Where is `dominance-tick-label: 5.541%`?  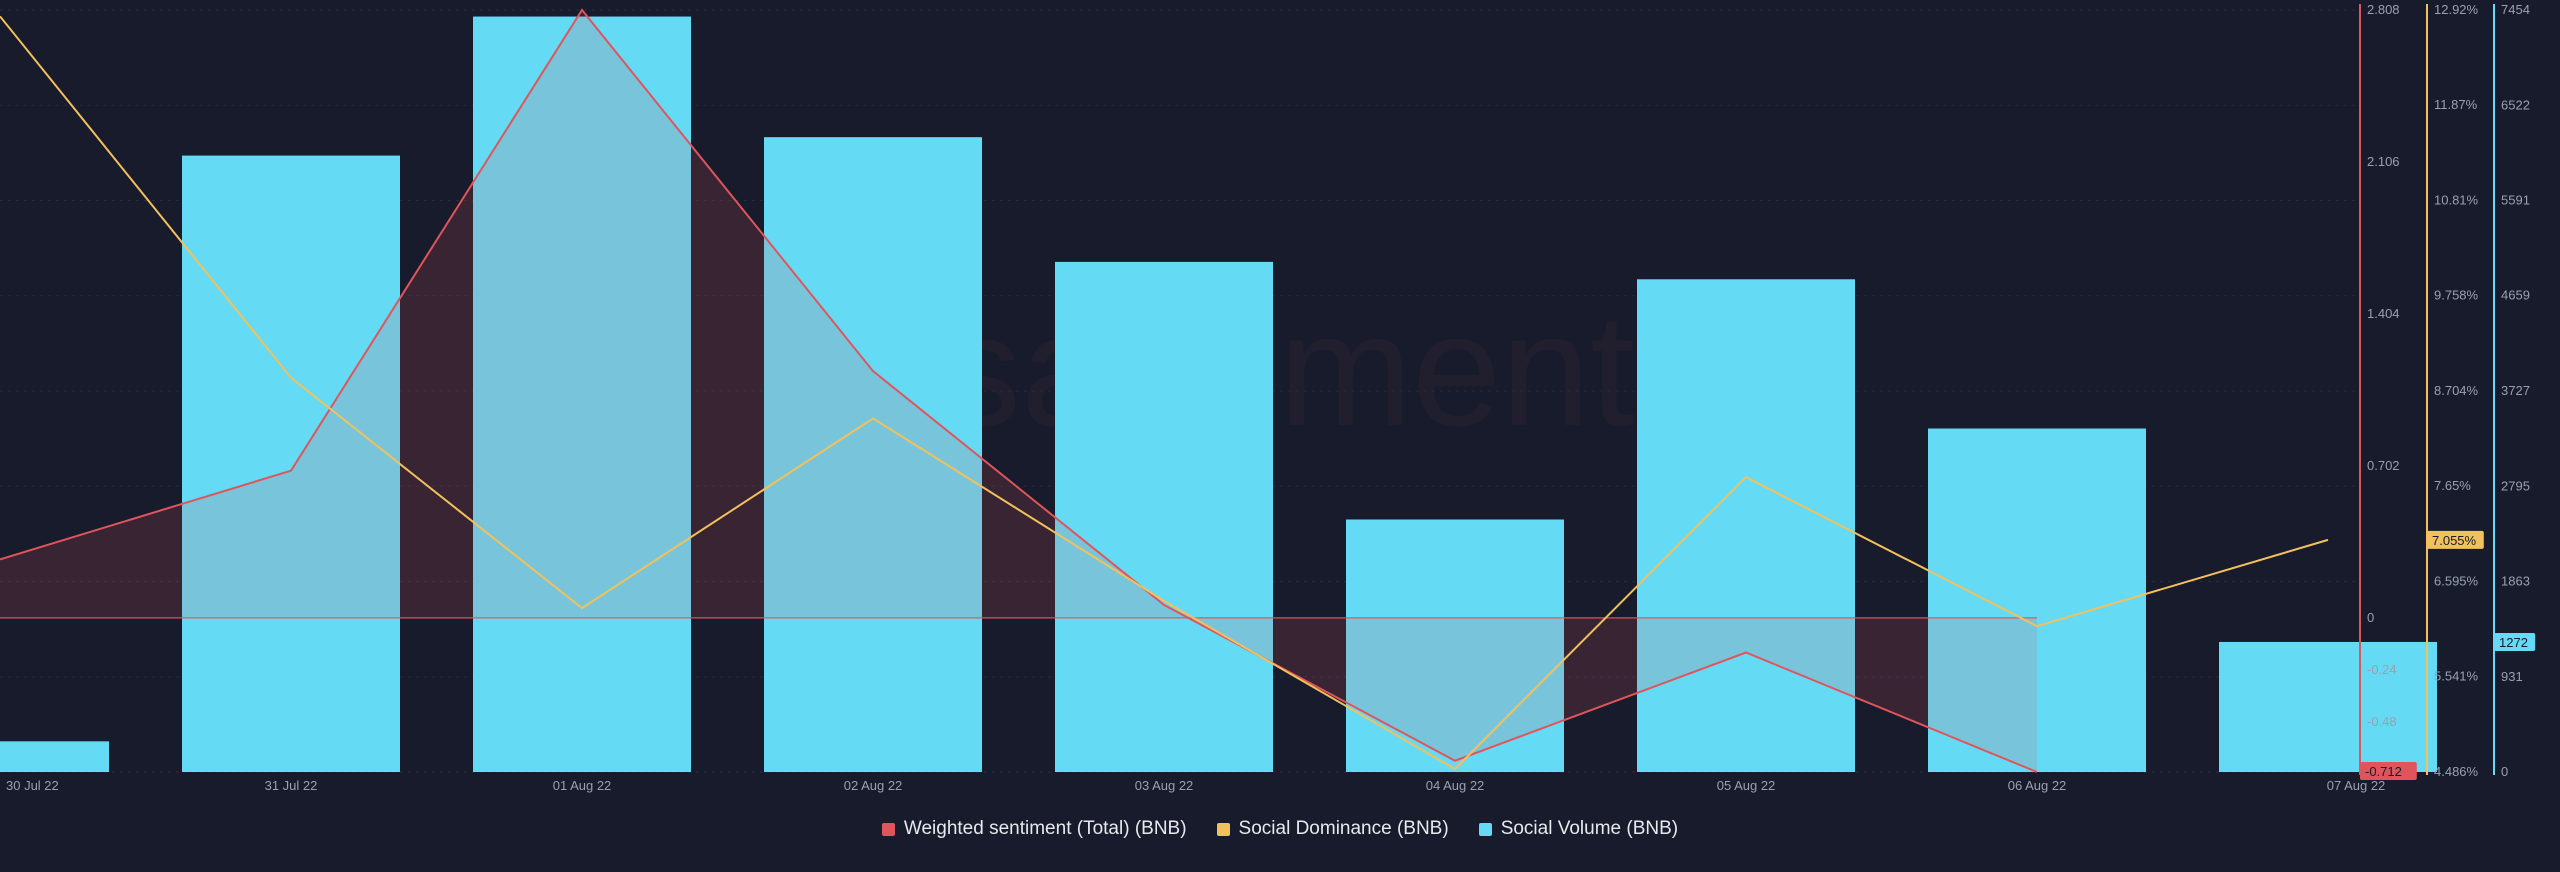 dominance-tick-label: 5.541% is located at coordinates (2456, 676).